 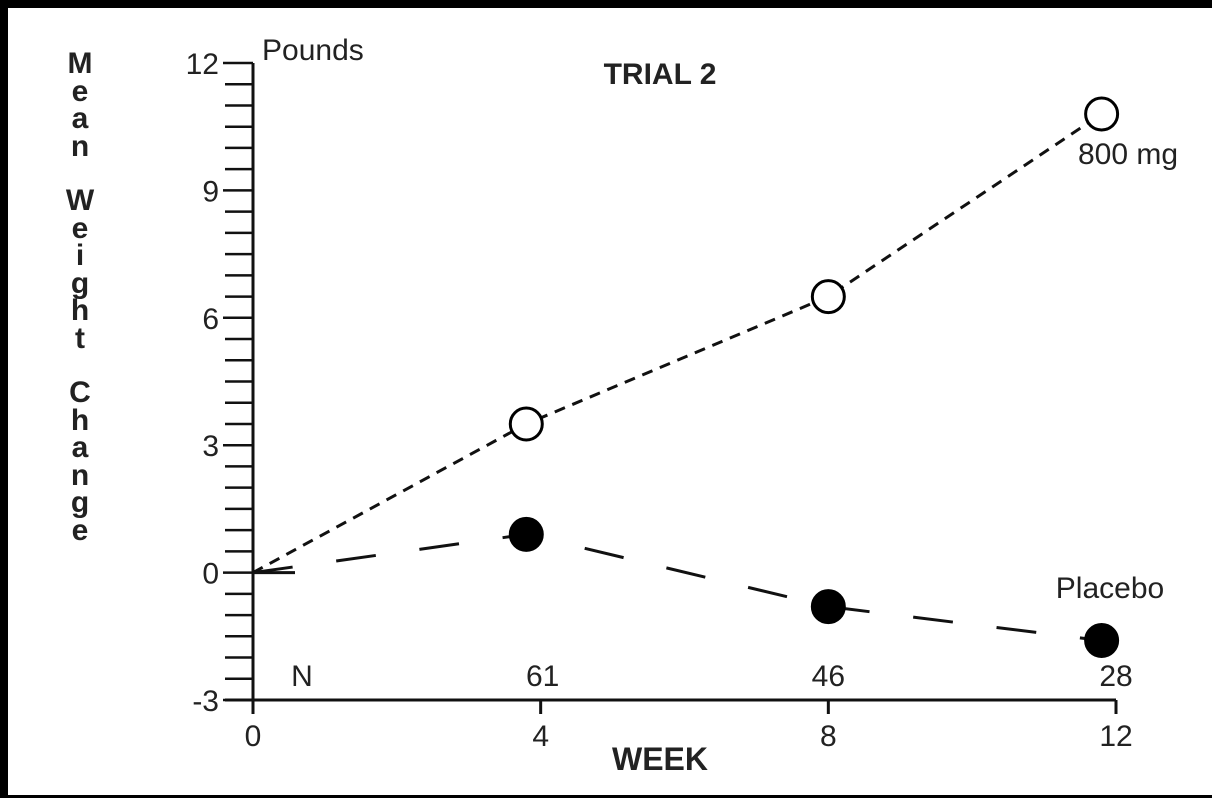 I want to click on chart-title: TRIAL 2, so click(x=660, y=74).